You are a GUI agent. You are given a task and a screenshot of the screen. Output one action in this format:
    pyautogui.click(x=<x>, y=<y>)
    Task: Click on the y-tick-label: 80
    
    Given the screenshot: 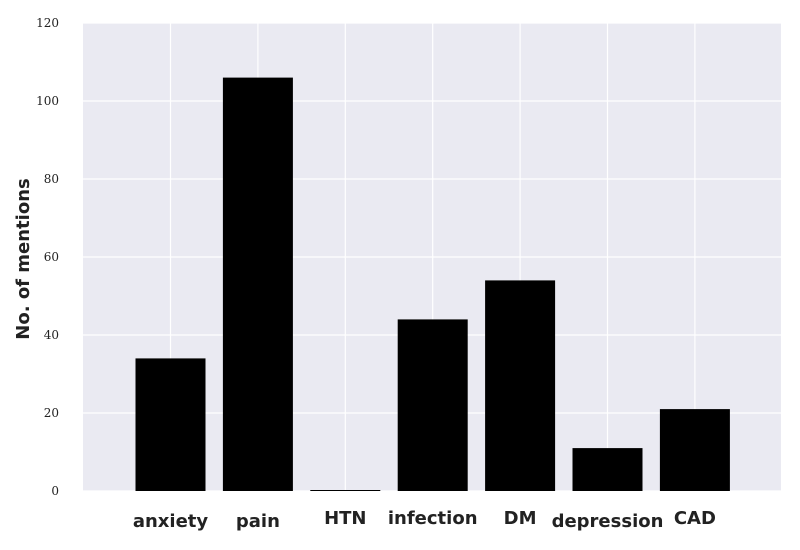 What is the action you would take?
    pyautogui.click(x=51, y=179)
    